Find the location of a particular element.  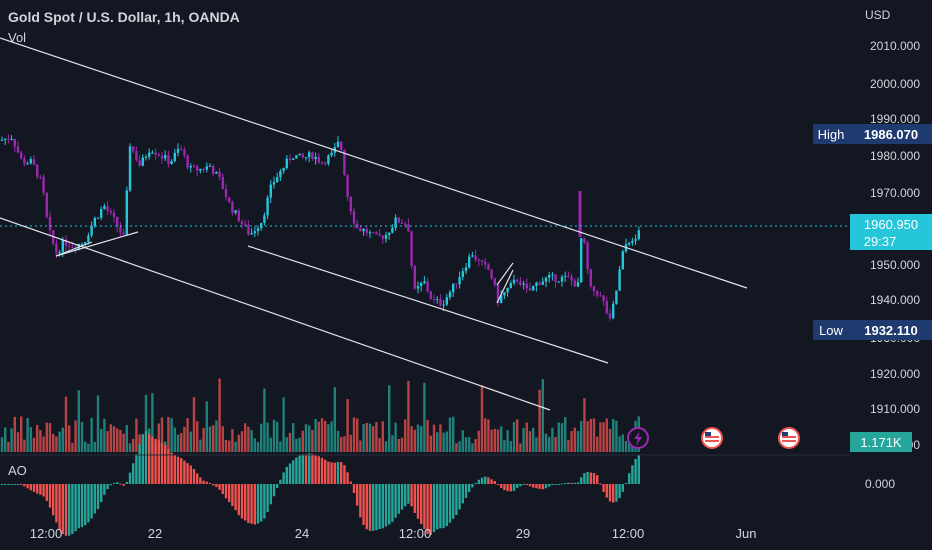

price-tick: 1910.000 is located at coordinates (895, 409).